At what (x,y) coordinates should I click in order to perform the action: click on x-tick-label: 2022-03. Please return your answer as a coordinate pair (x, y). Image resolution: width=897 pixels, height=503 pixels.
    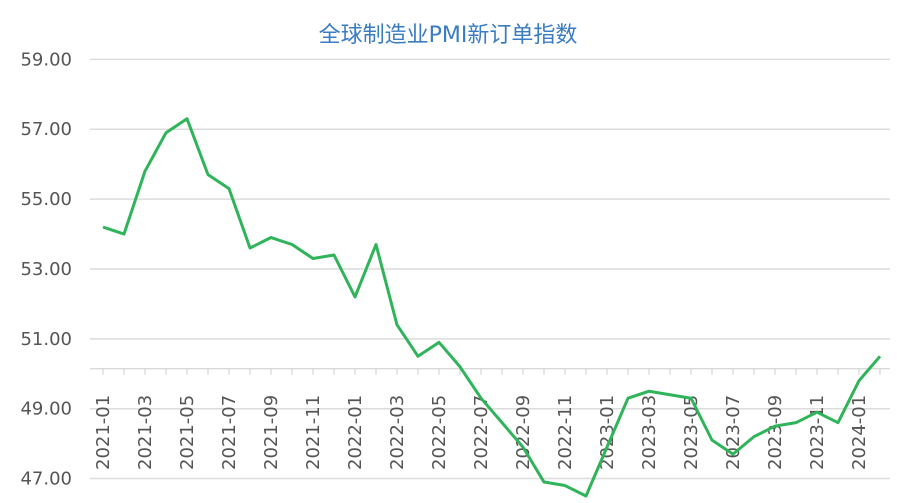
    Looking at the image, I should click on (397, 432).